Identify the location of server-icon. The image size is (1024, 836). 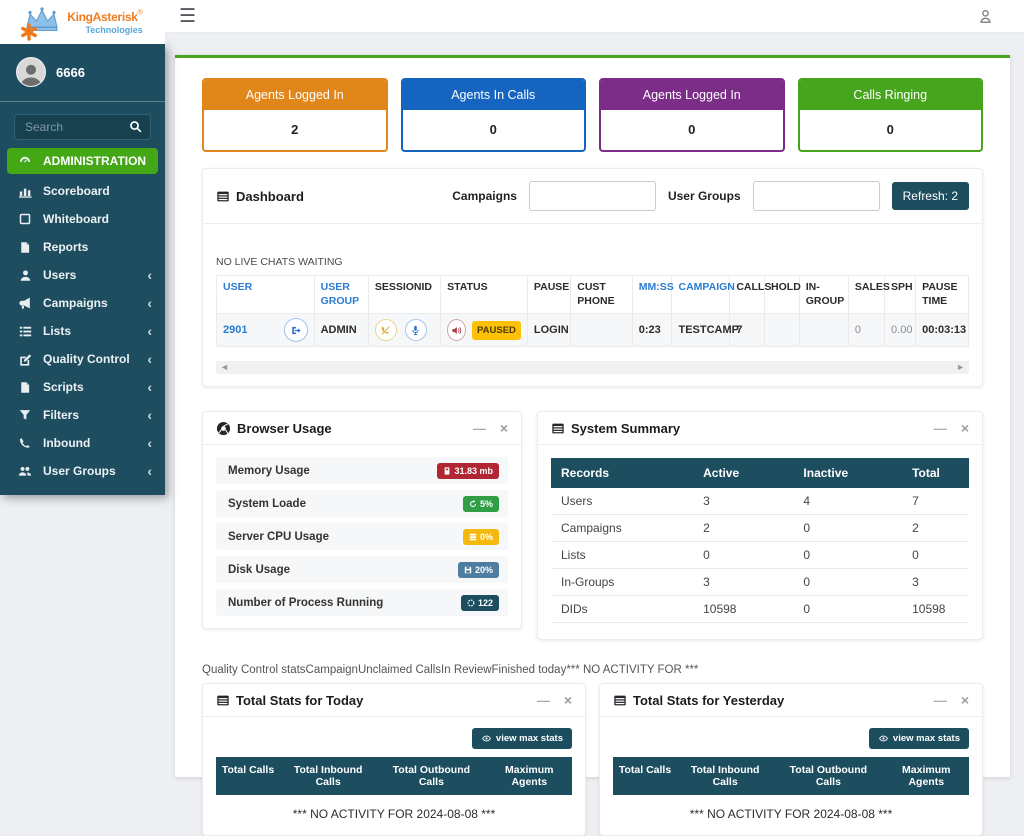
(473, 537).